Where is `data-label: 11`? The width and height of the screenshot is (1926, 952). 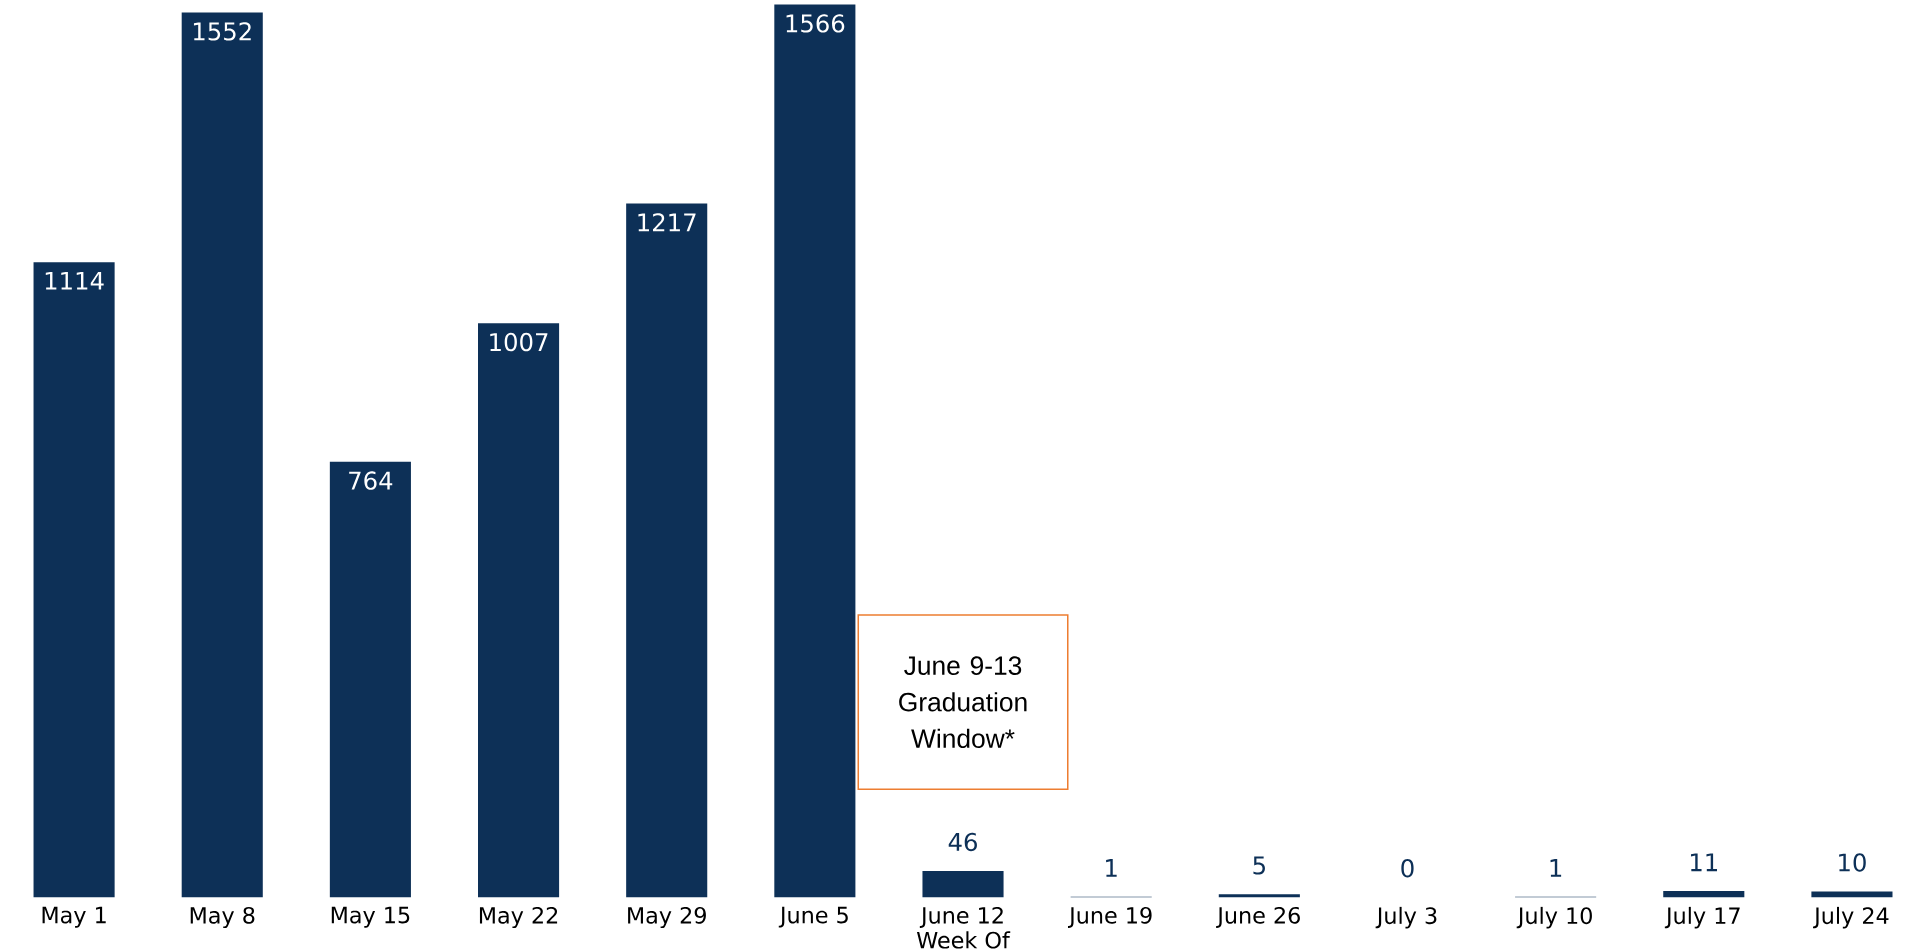 data-label: 11 is located at coordinates (1704, 862).